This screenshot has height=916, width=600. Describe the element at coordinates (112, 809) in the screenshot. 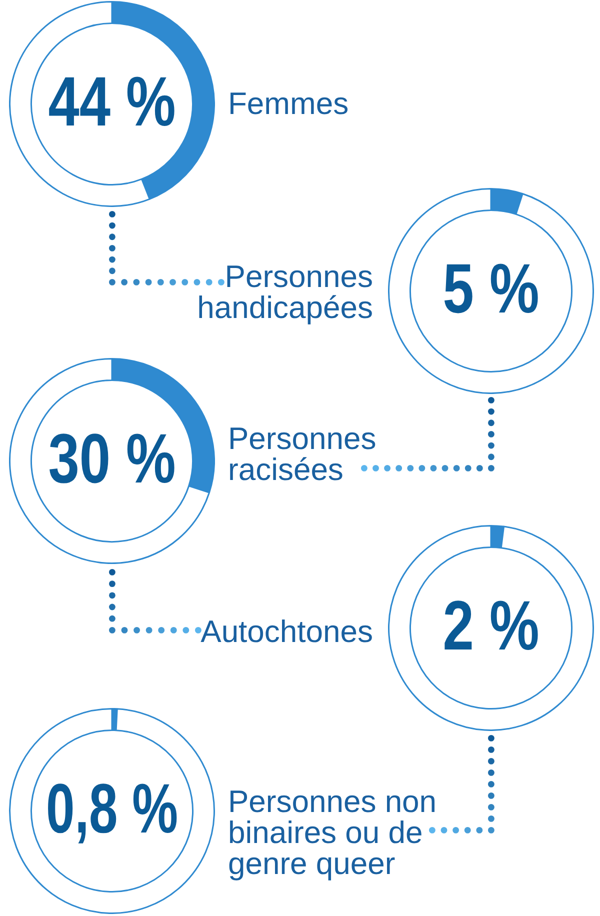

I see `data-label: 0,8 %` at that location.